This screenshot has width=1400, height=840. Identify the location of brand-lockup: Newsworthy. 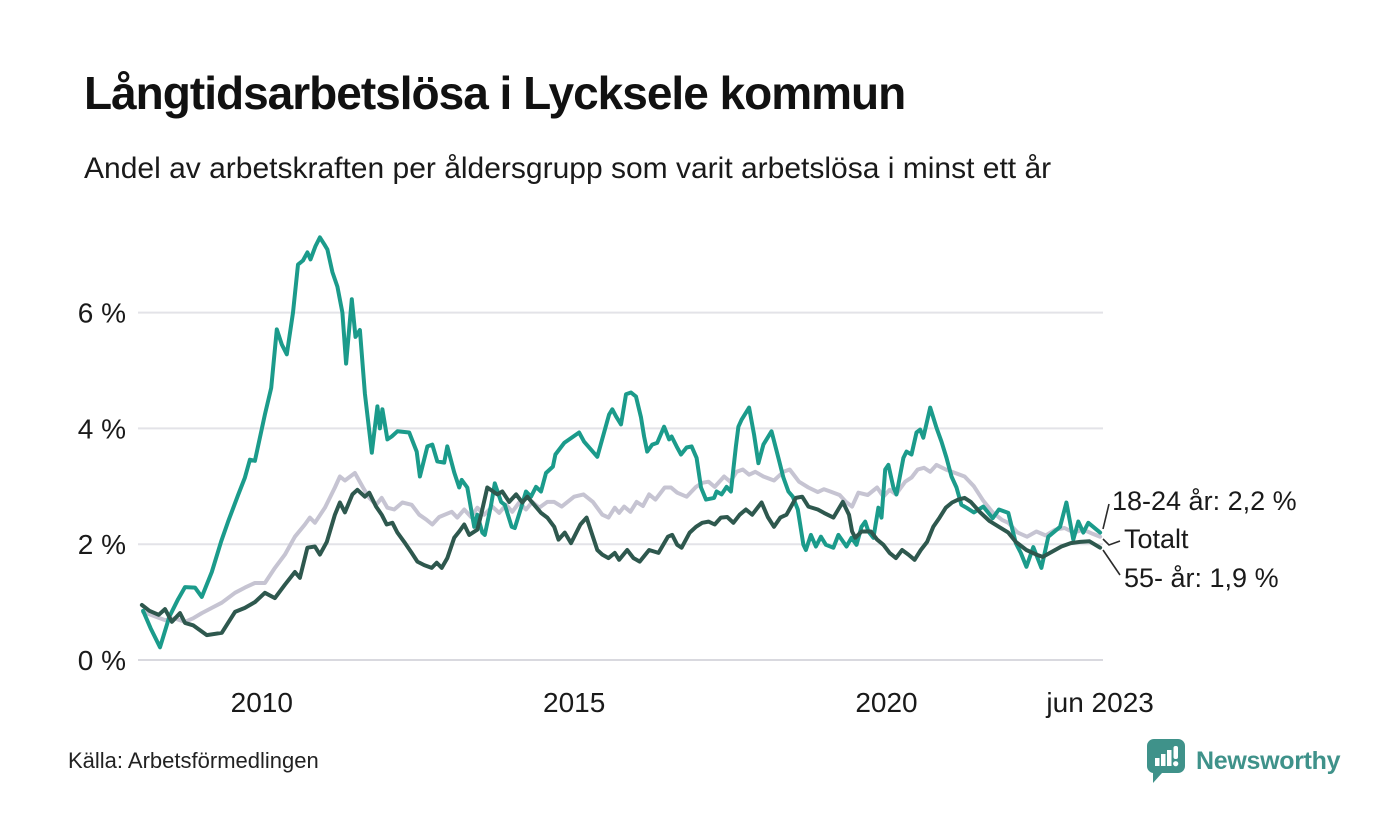
(1243, 761).